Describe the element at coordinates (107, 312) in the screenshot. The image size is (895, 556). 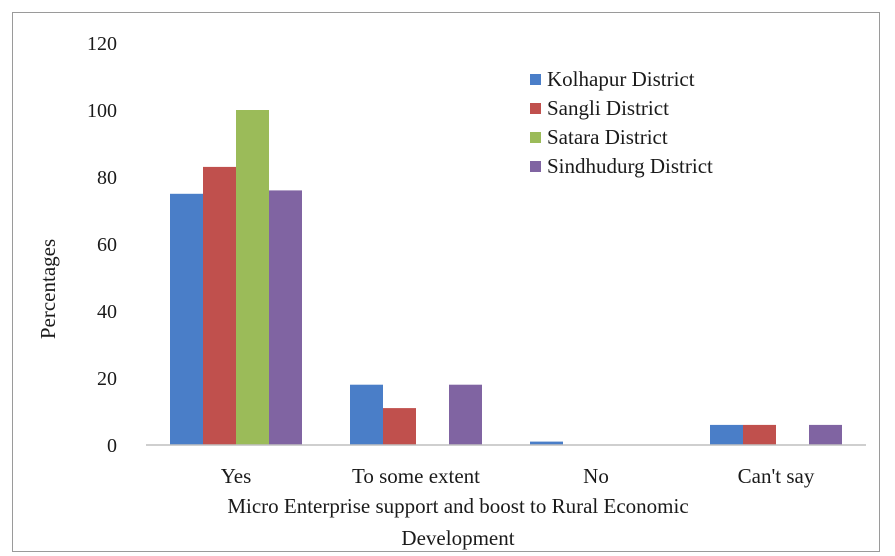
I see `y-tick-label: 40` at that location.